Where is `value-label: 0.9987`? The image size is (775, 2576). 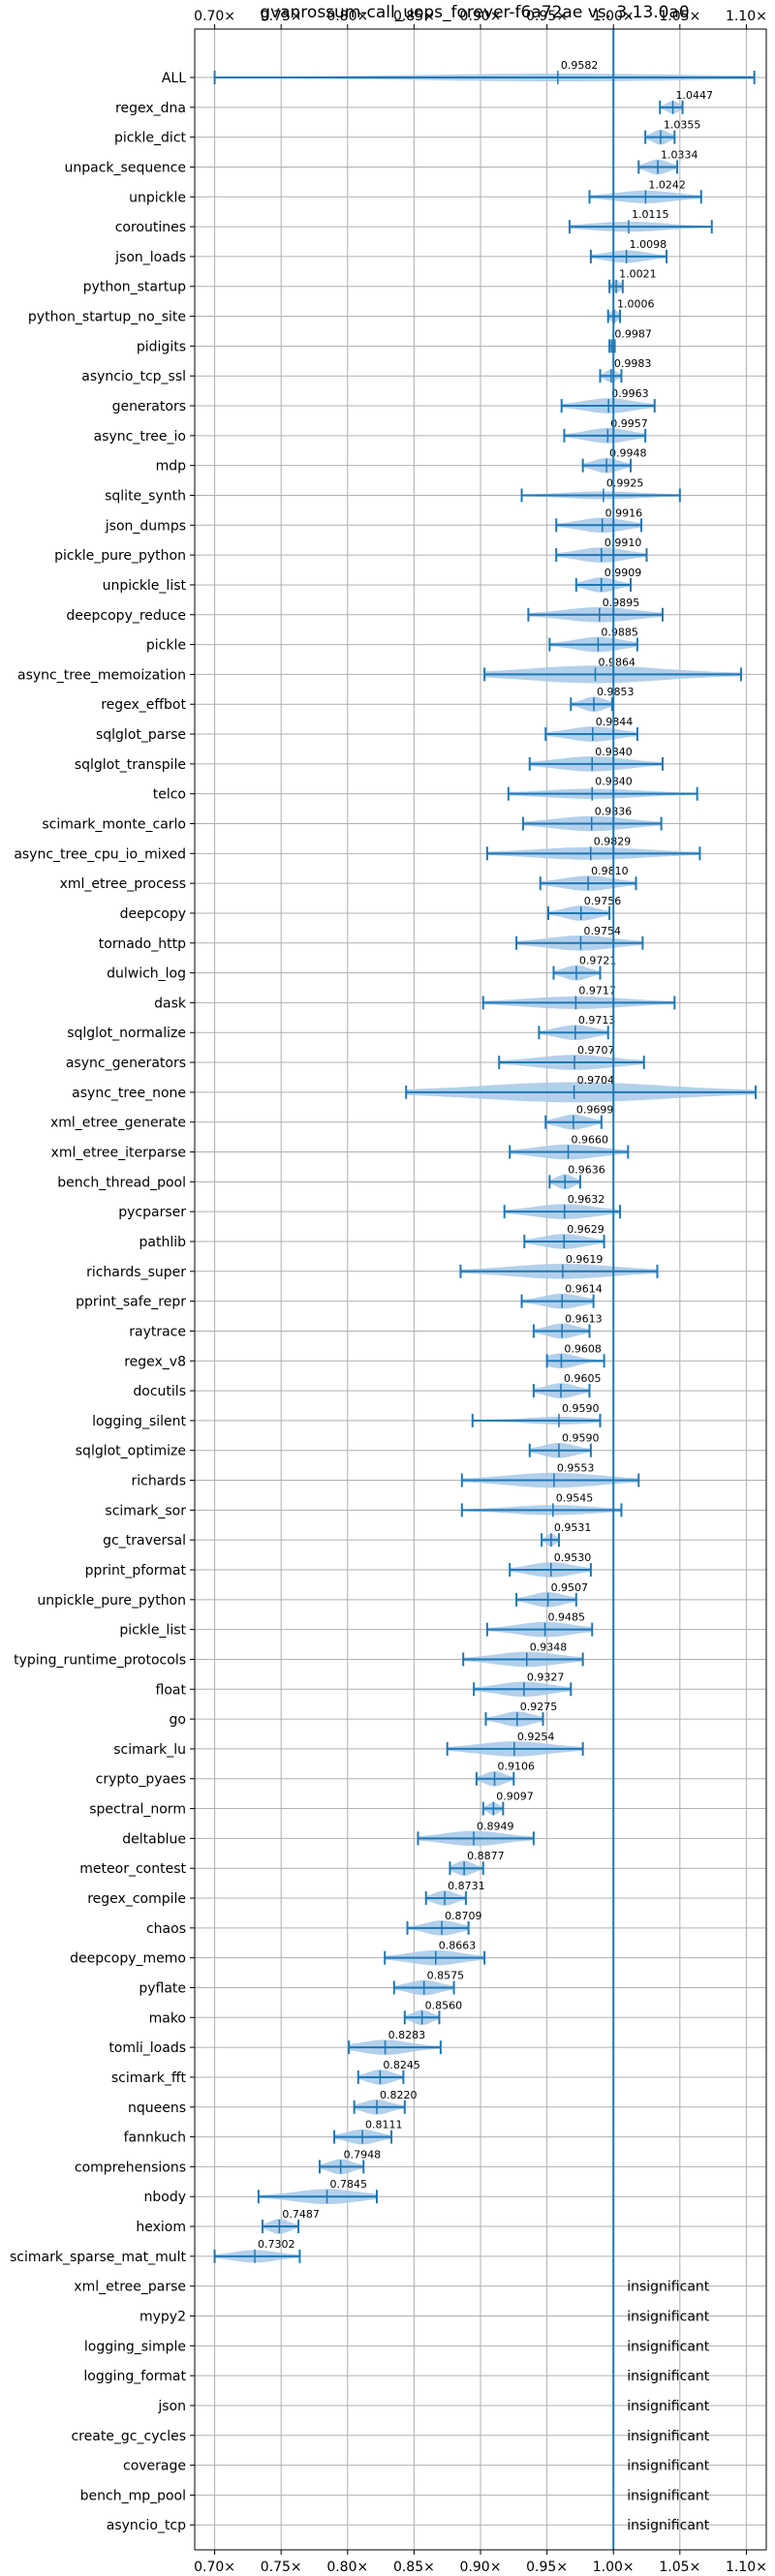
value-label: 0.9987 is located at coordinates (633, 333).